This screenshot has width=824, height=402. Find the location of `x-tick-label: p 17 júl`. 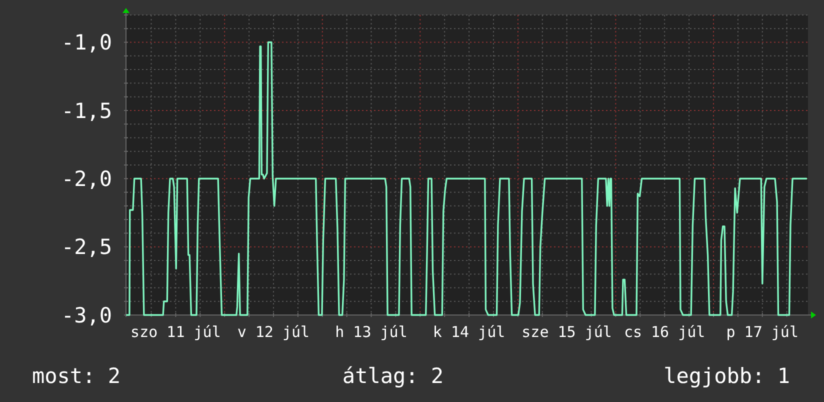

x-tick-label: p 17 júl is located at coordinates (762, 332).